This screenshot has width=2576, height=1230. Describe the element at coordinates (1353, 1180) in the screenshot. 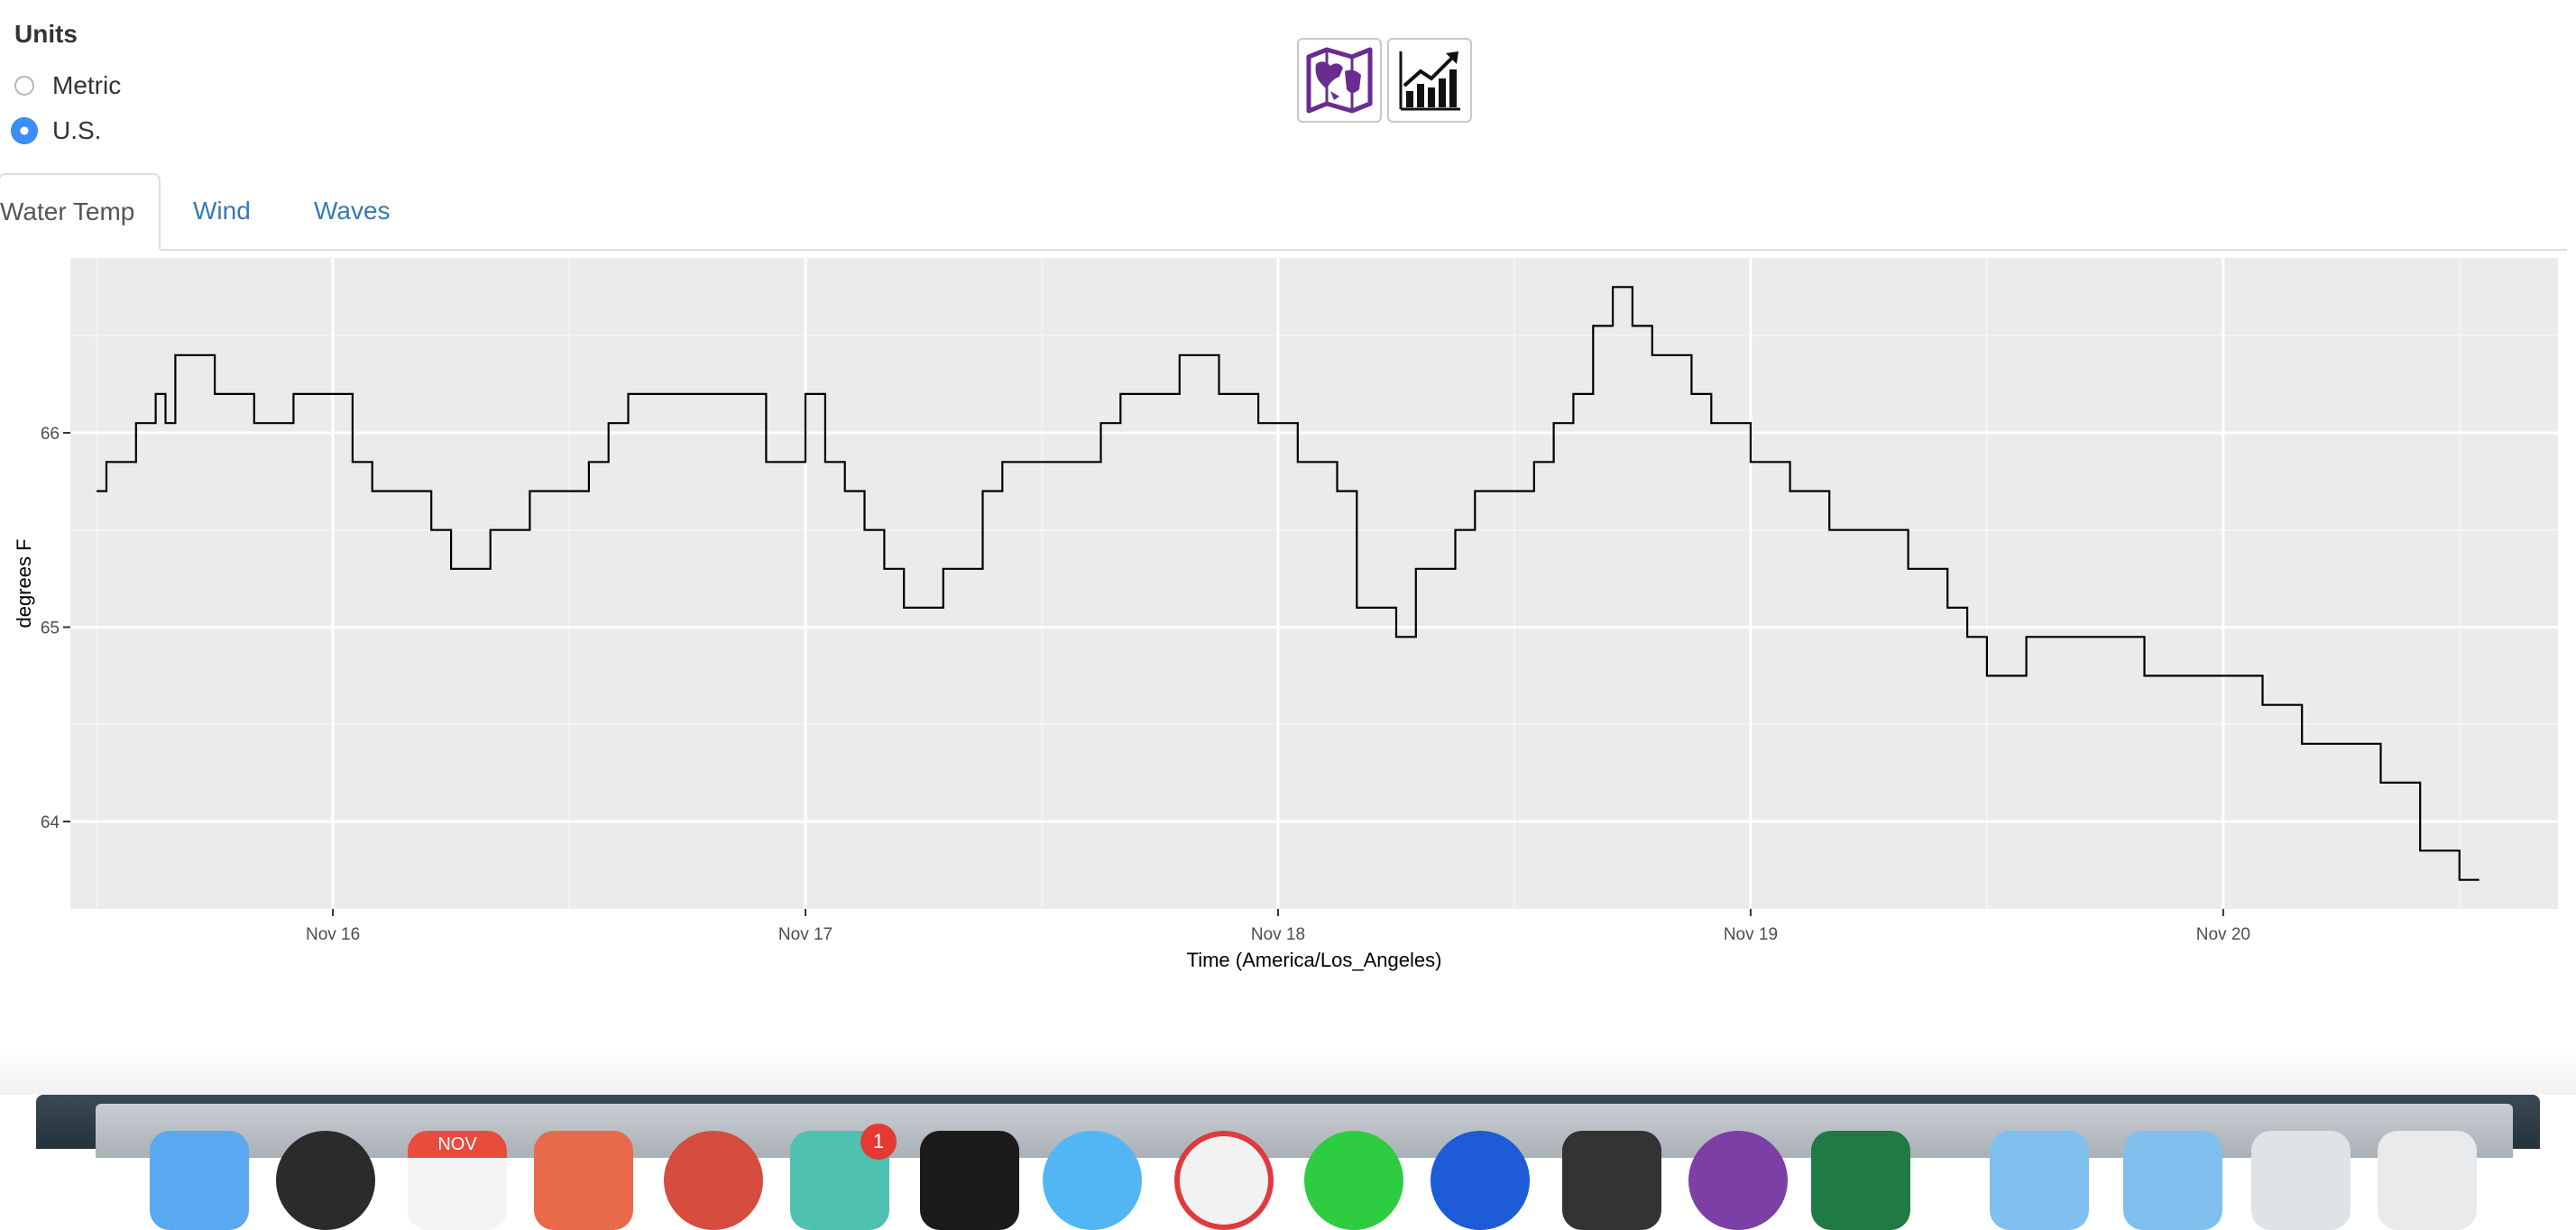

I see `spotify-icon` at that location.